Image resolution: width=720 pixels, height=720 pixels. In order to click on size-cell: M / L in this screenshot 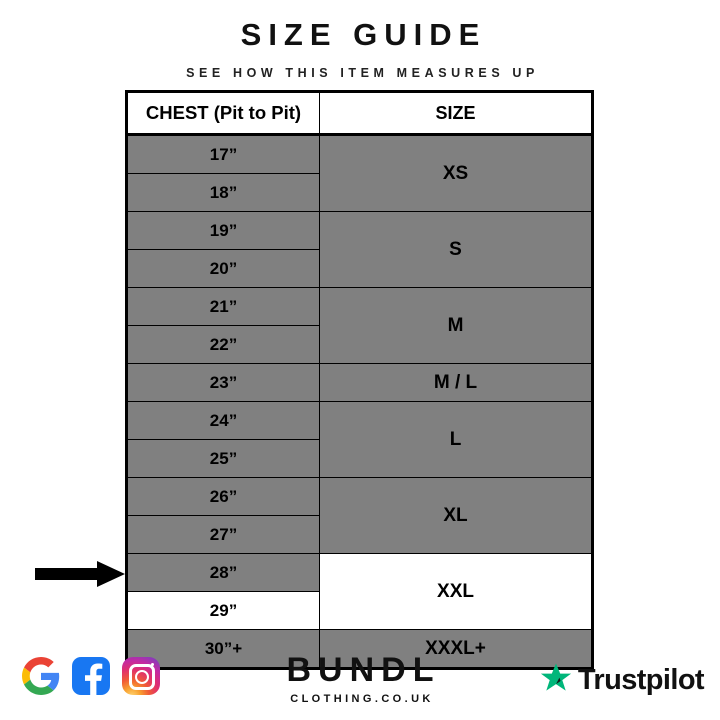, I will do `click(456, 382)`.